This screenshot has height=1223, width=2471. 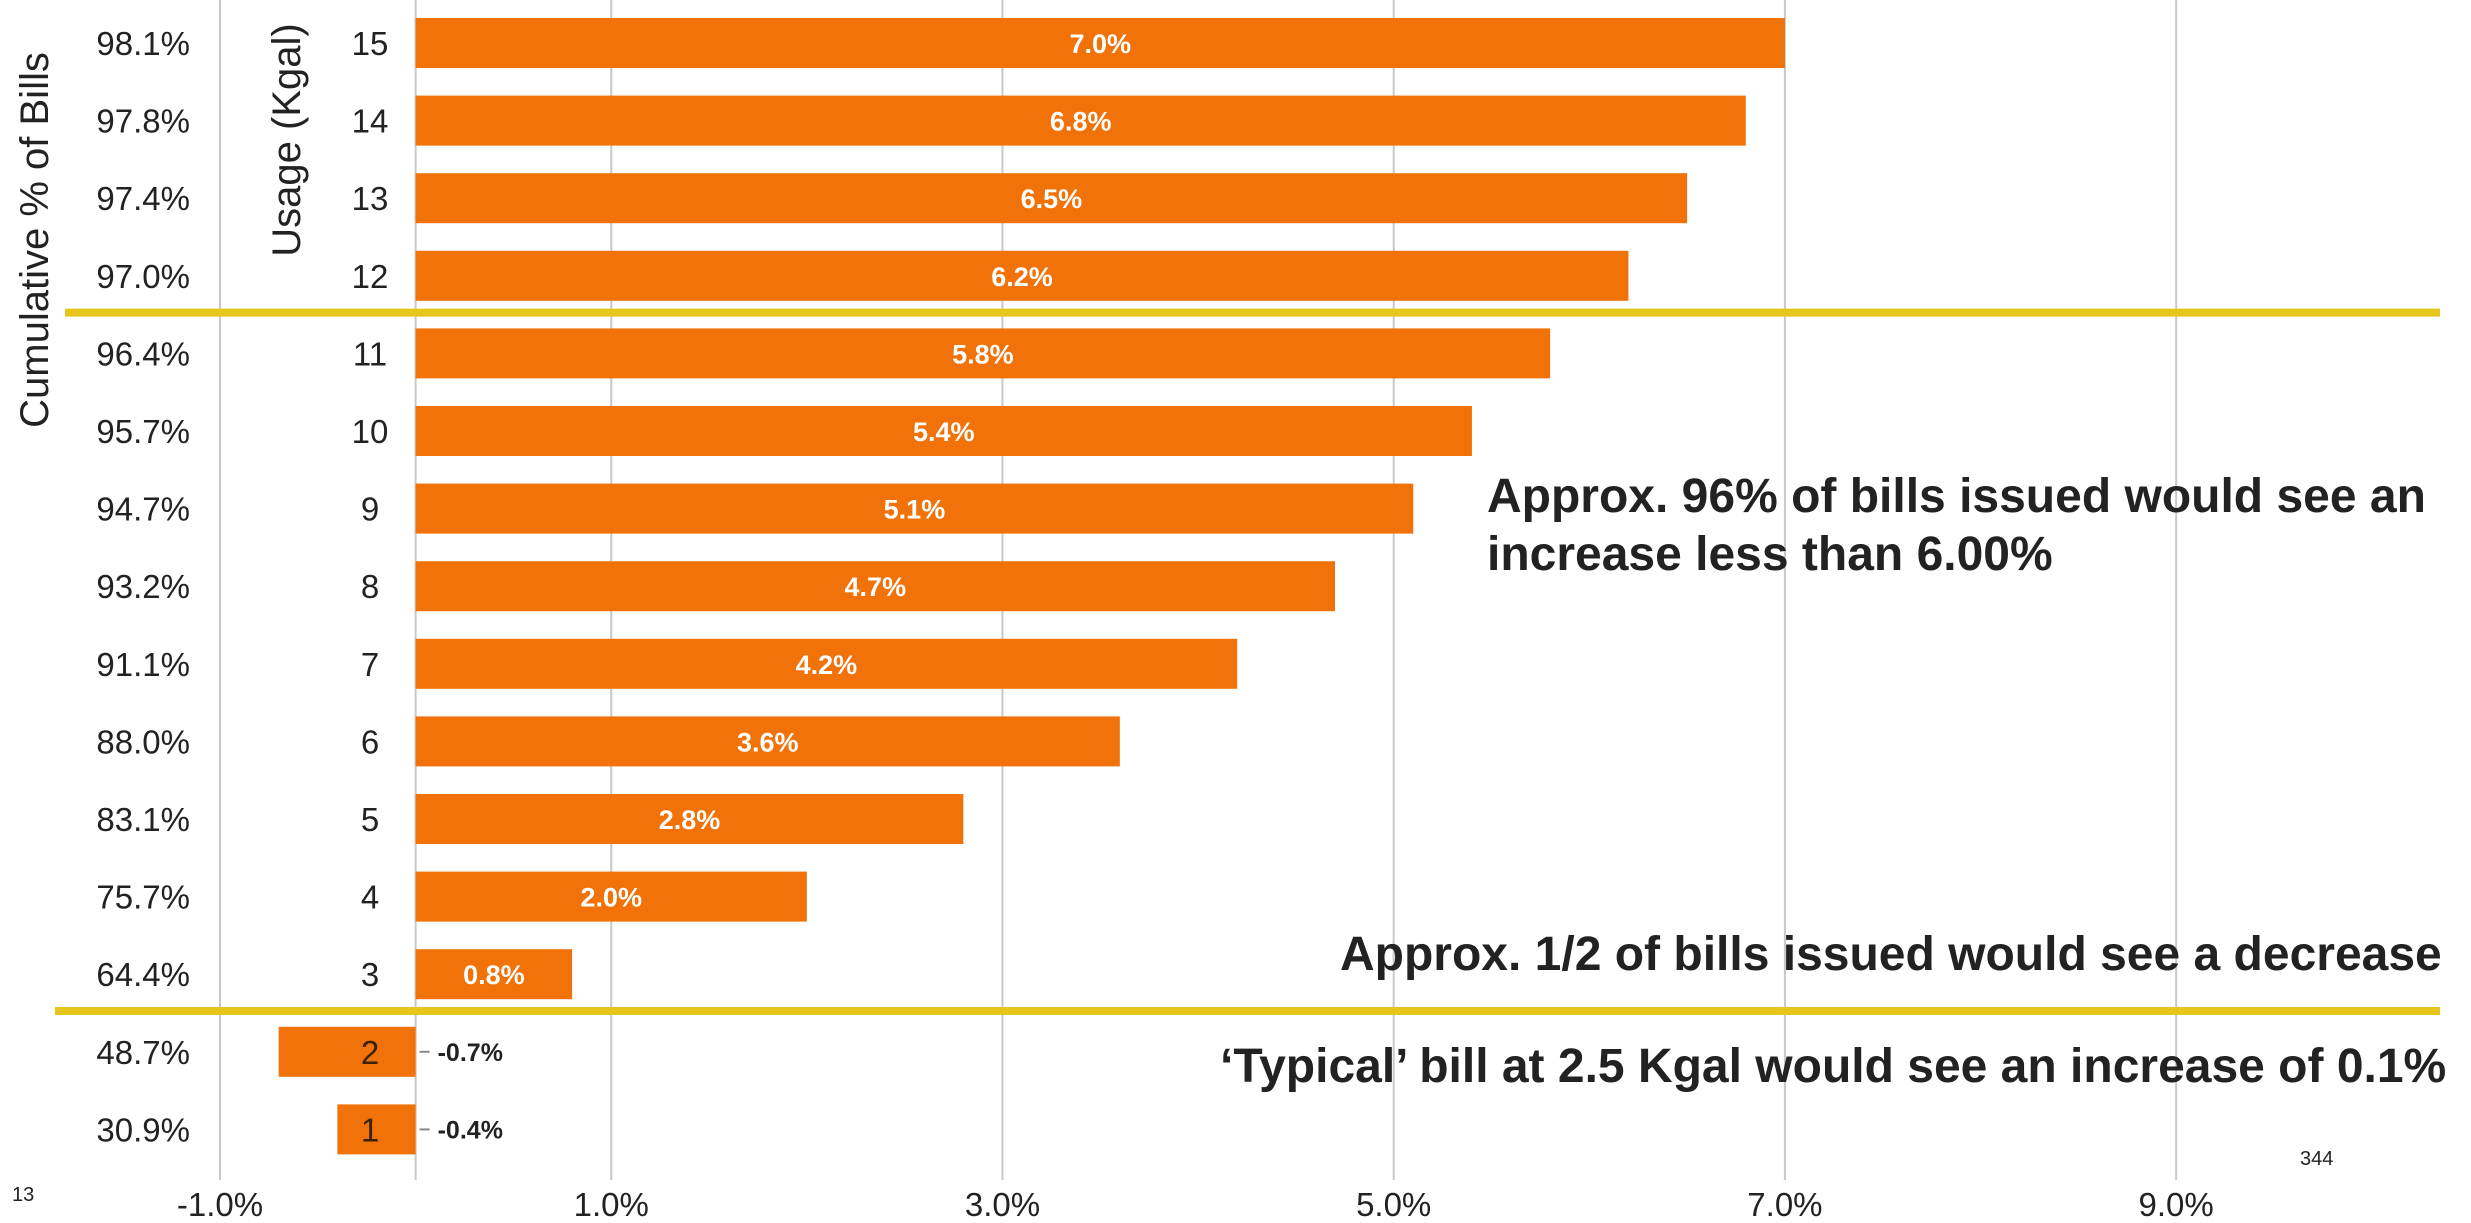 What do you see at coordinates (370, 586) in the screenshot?
I see `usage-label: 8` at bounding box center [370, 586].